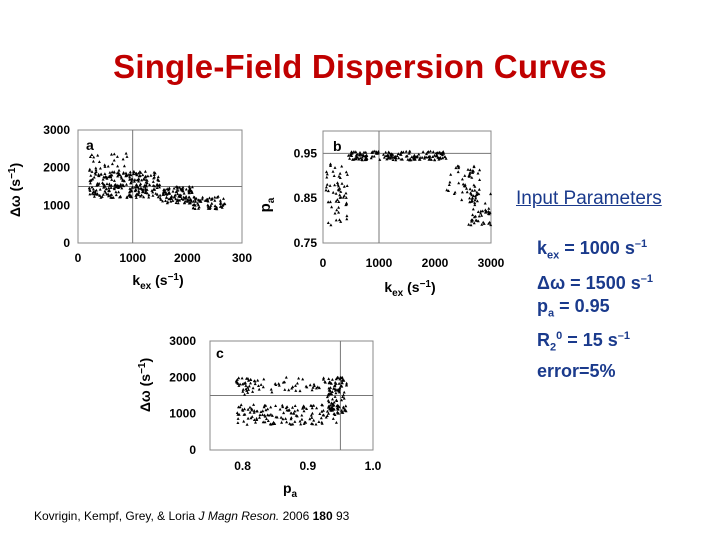 Image resolution: width=720 pixels, height=540 pixels. I want to click on panel-c-ylabel: Δω (s−1), so click(145, 385).